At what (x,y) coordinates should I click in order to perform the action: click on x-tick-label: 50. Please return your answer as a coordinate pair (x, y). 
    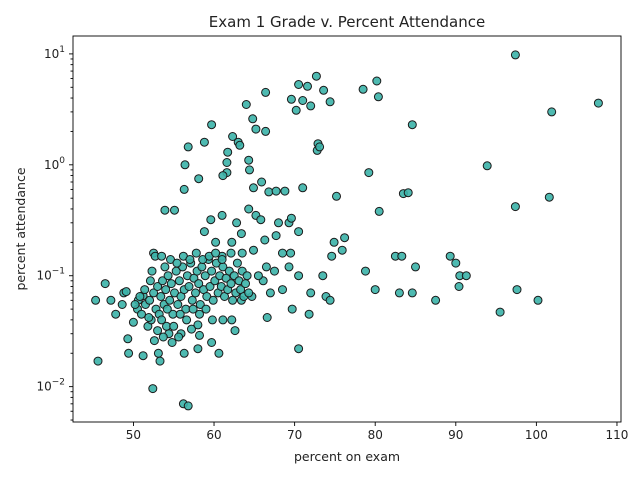
    Looking at the image, I should click on (133, 435).